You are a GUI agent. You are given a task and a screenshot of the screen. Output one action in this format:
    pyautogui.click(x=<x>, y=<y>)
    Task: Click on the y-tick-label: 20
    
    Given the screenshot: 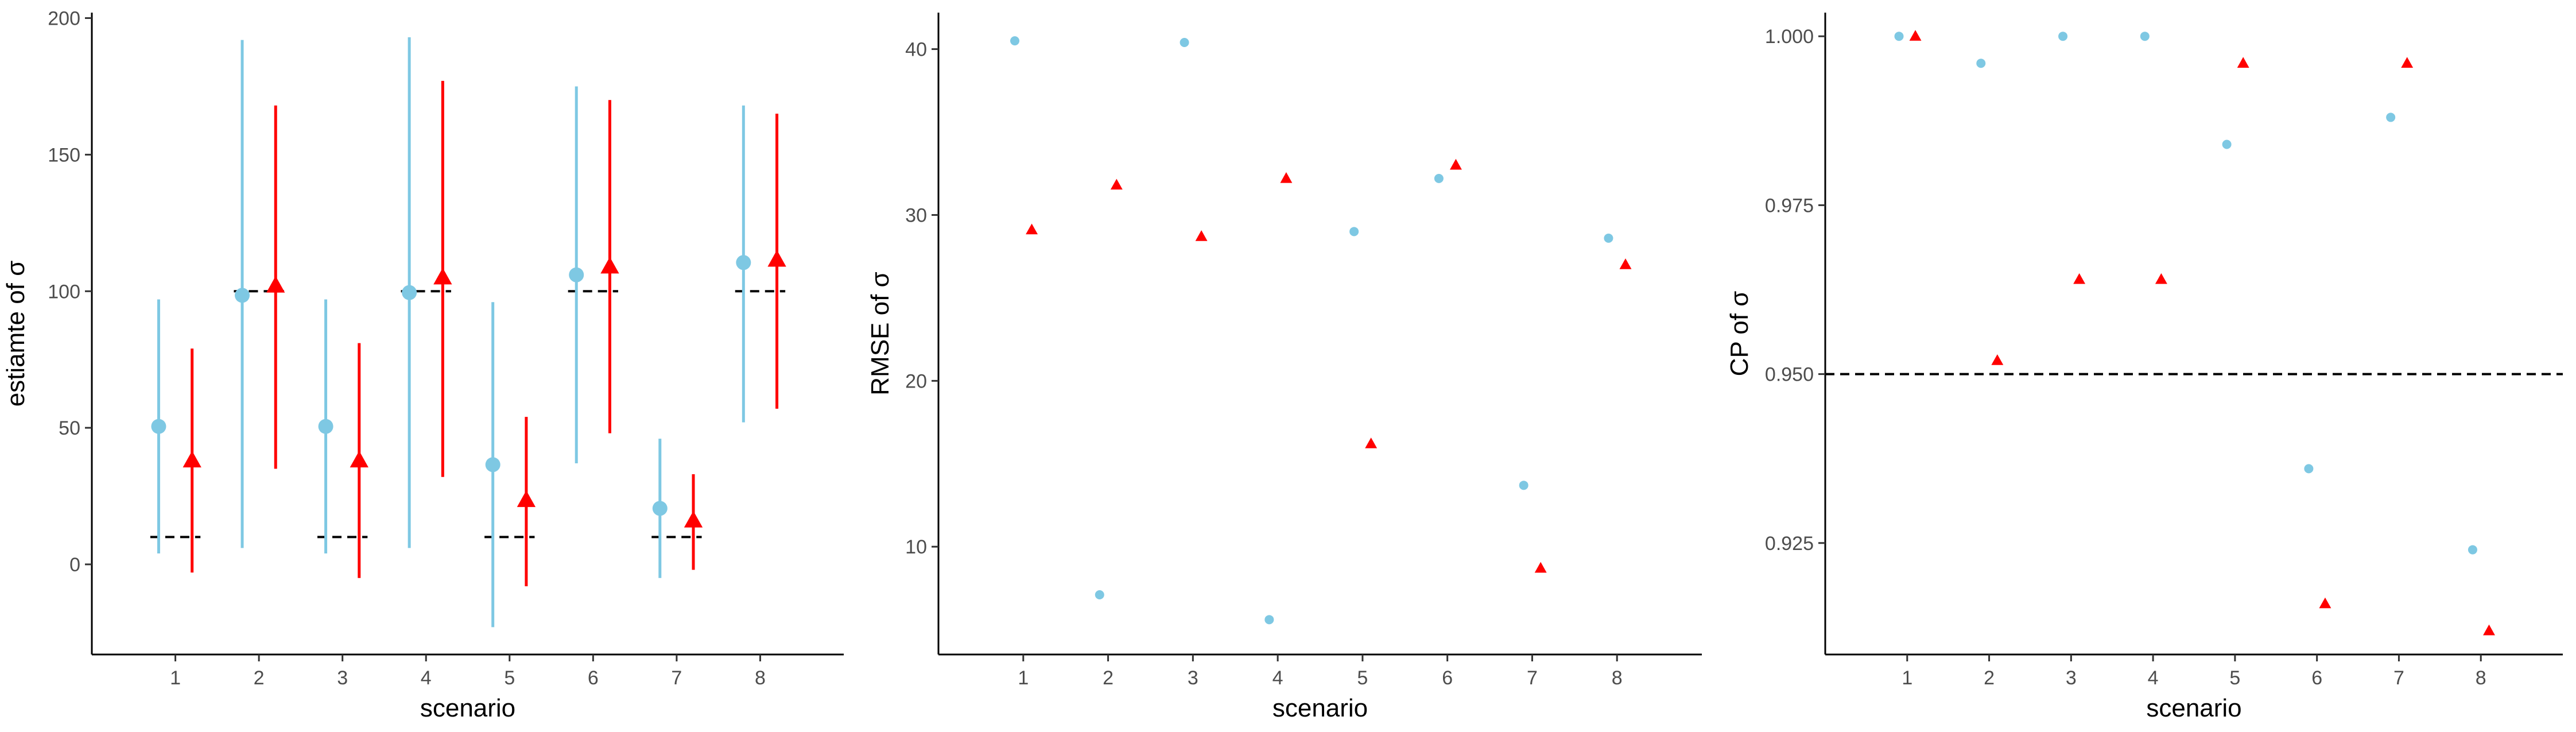 What is the action you would take?
    pyautogui.click(x=916, y=381)
    